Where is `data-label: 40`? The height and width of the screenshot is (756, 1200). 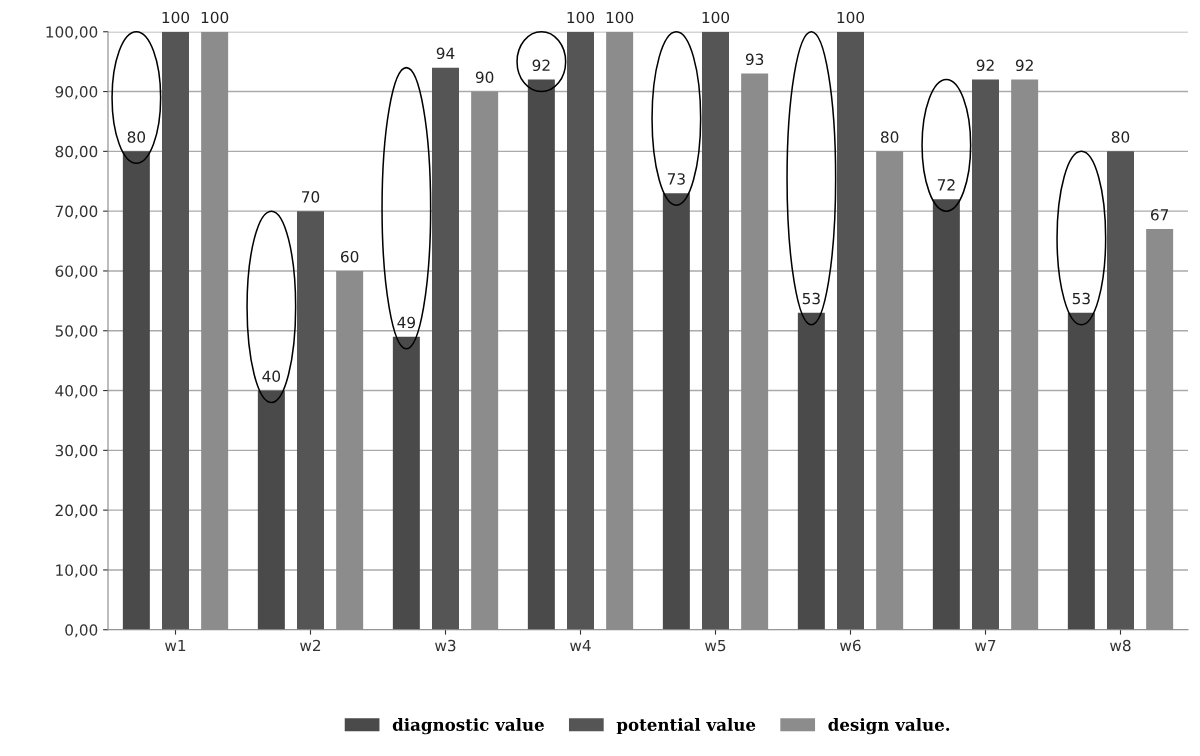 data-label: 40 is located at coordinates (271, 376).